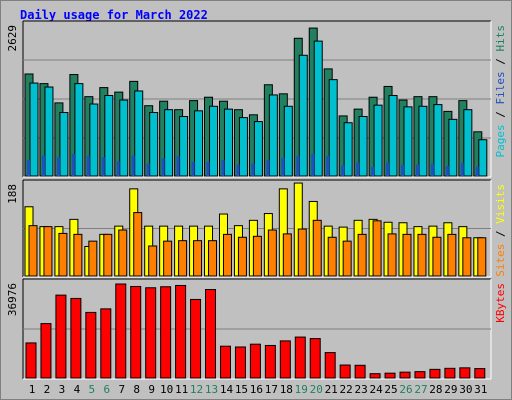 The height and width of the screenshot is (400, 512). What do you see at coordinates (32, 389) in the screenshot?
I see `x-tick-label: 1` at bounding box center [32, 389].